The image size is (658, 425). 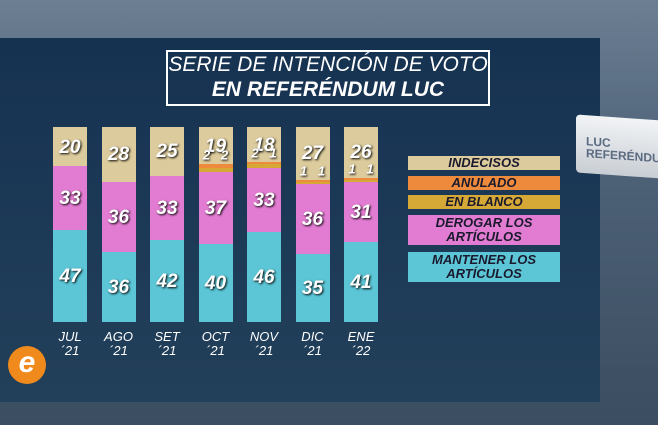 I want to click on data-label: 47, so click(x=70, y=277).